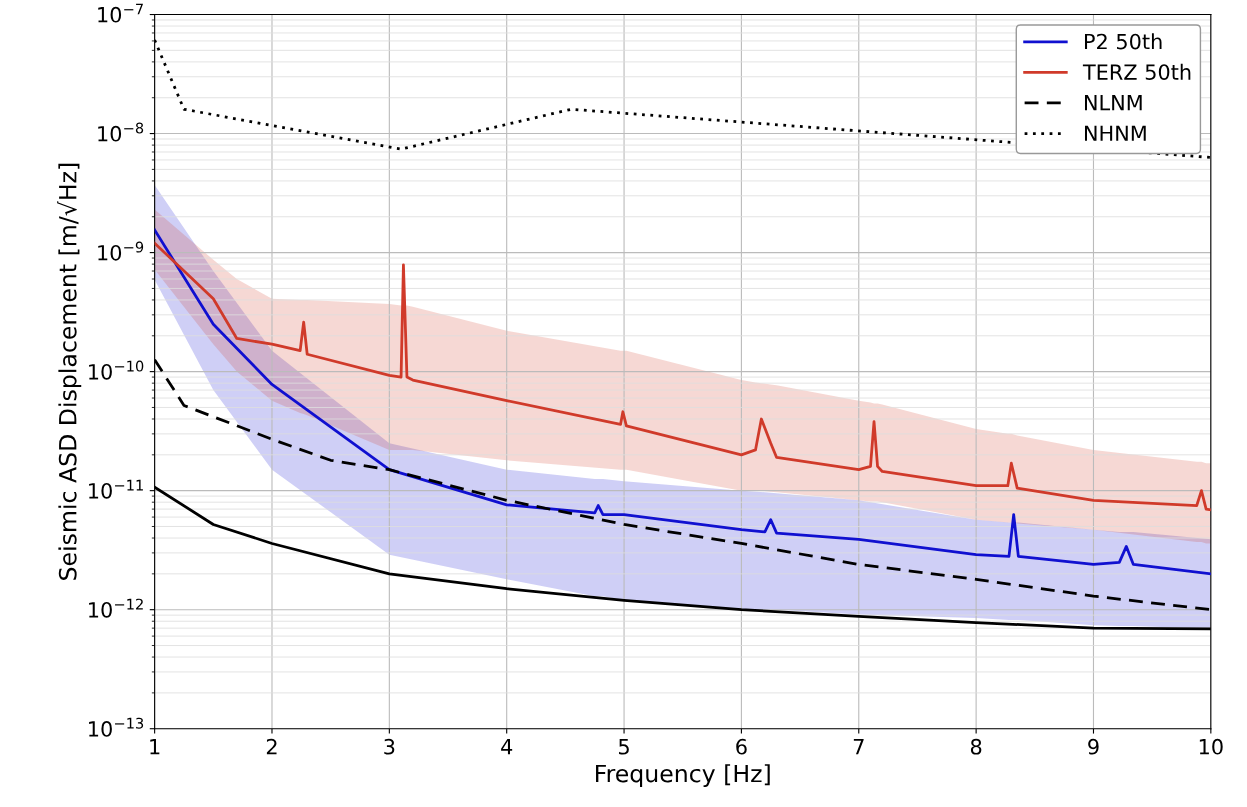 The image size is (1247, 807). Describe the element at coordinates (858, 747) in the screenshot. I see `x-tick-label: 7` at that location.